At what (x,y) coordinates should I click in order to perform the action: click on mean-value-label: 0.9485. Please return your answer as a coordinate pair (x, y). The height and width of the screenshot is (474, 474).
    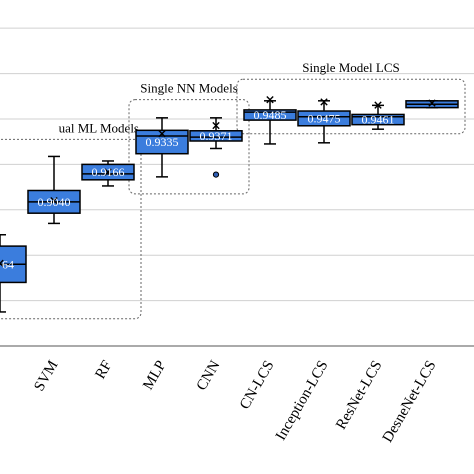
    Looking at the image, I should click on (270, 115).